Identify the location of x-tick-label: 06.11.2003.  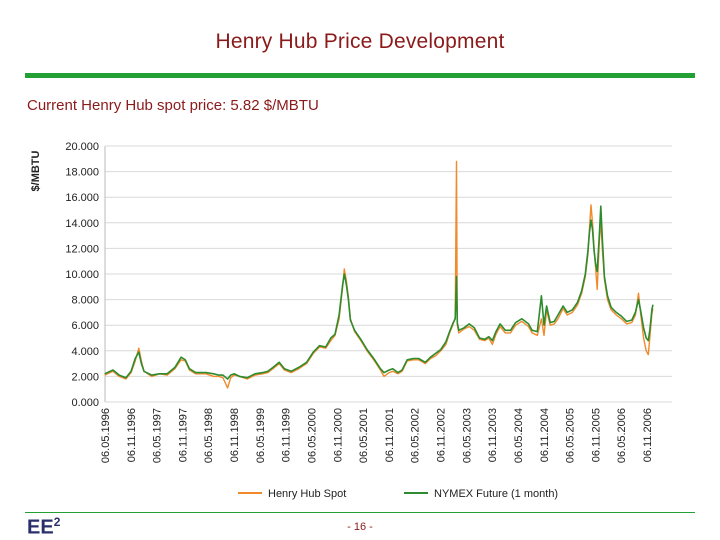
(493, 435).